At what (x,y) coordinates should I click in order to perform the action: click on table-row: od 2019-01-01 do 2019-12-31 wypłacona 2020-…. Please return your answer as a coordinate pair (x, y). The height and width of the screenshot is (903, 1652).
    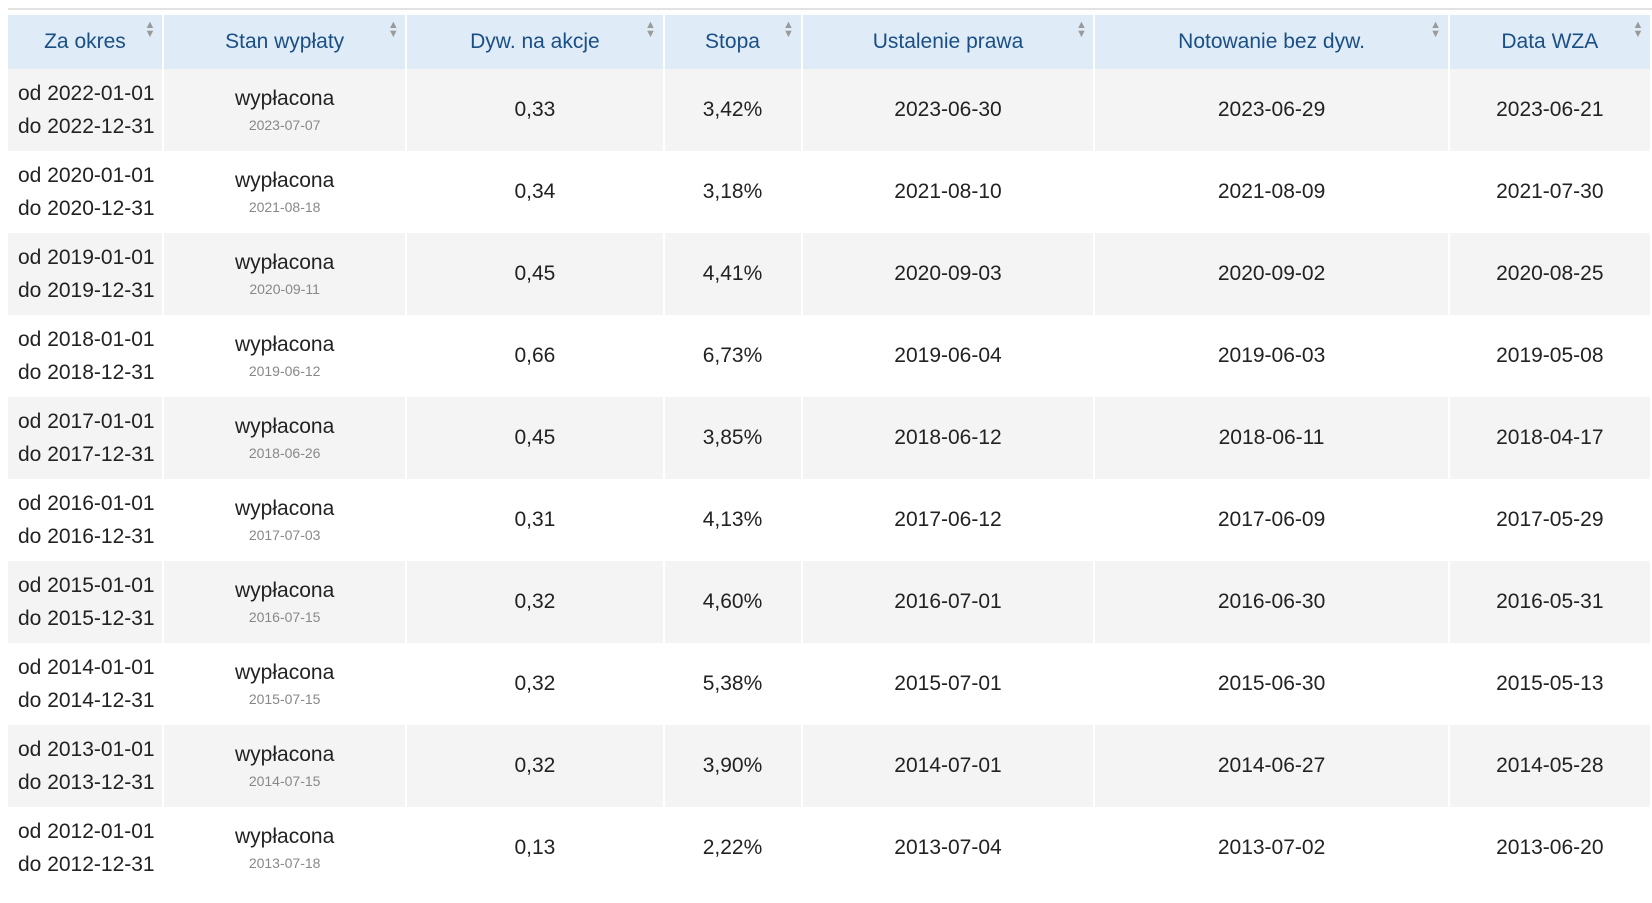
    Looking at the image, I should click on (829, 274).